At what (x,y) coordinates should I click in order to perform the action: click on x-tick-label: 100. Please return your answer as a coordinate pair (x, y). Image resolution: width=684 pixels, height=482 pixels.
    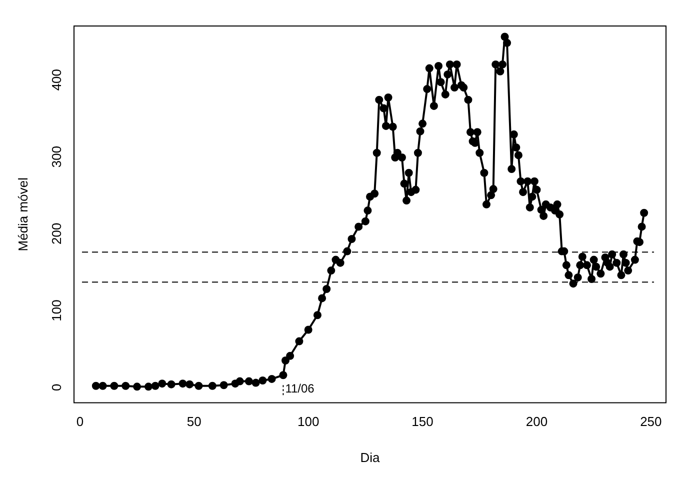
    Looking at the image, I should click on (308, 422).